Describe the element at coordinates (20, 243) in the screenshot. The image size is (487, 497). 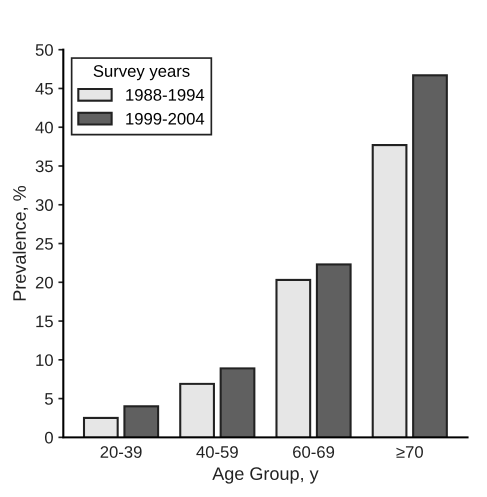
I see `y-axis-title: Prevalence, %` at that location.